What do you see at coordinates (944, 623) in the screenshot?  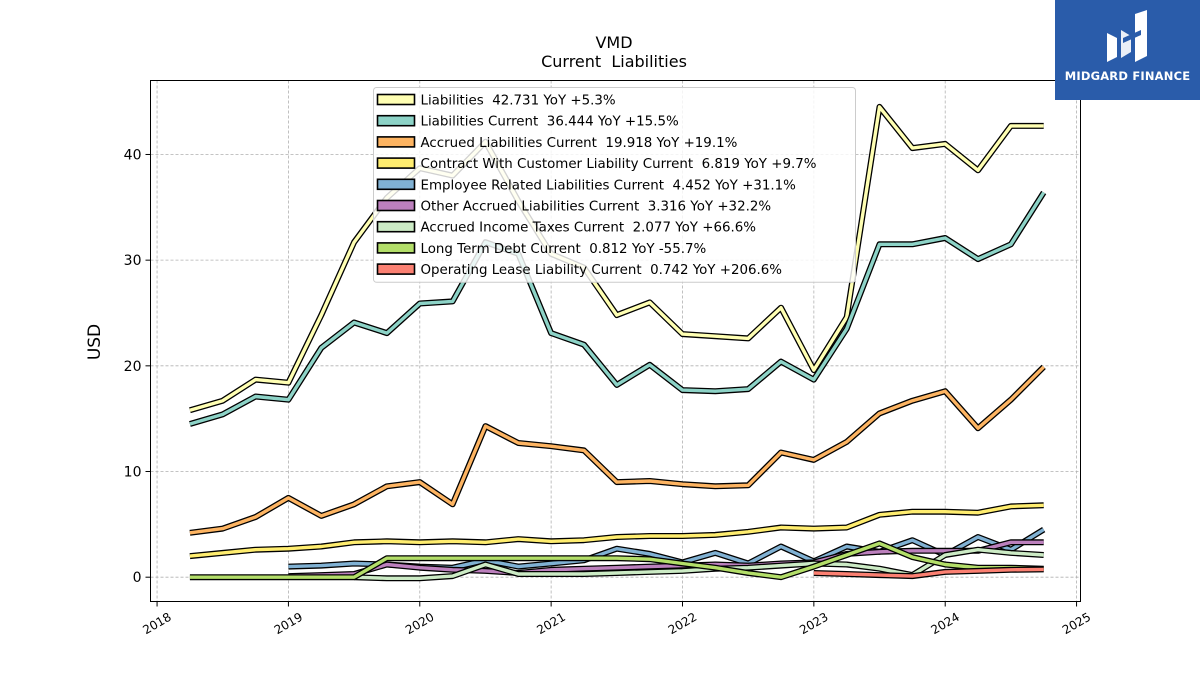 I see `x-tick-label: 2024` at bounding box center [944, 623].